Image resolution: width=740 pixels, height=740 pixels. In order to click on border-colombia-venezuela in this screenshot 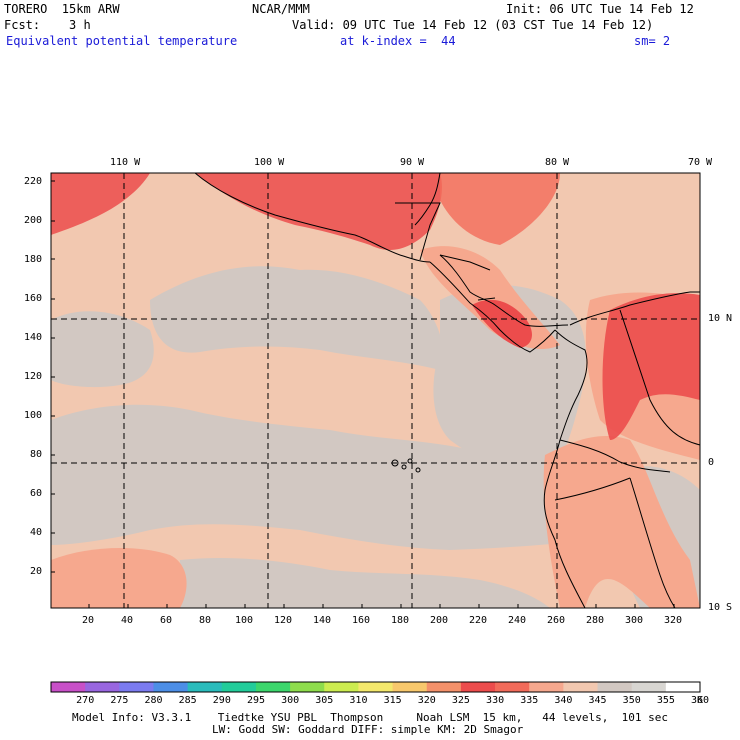, I will do `click(660, 377)`.